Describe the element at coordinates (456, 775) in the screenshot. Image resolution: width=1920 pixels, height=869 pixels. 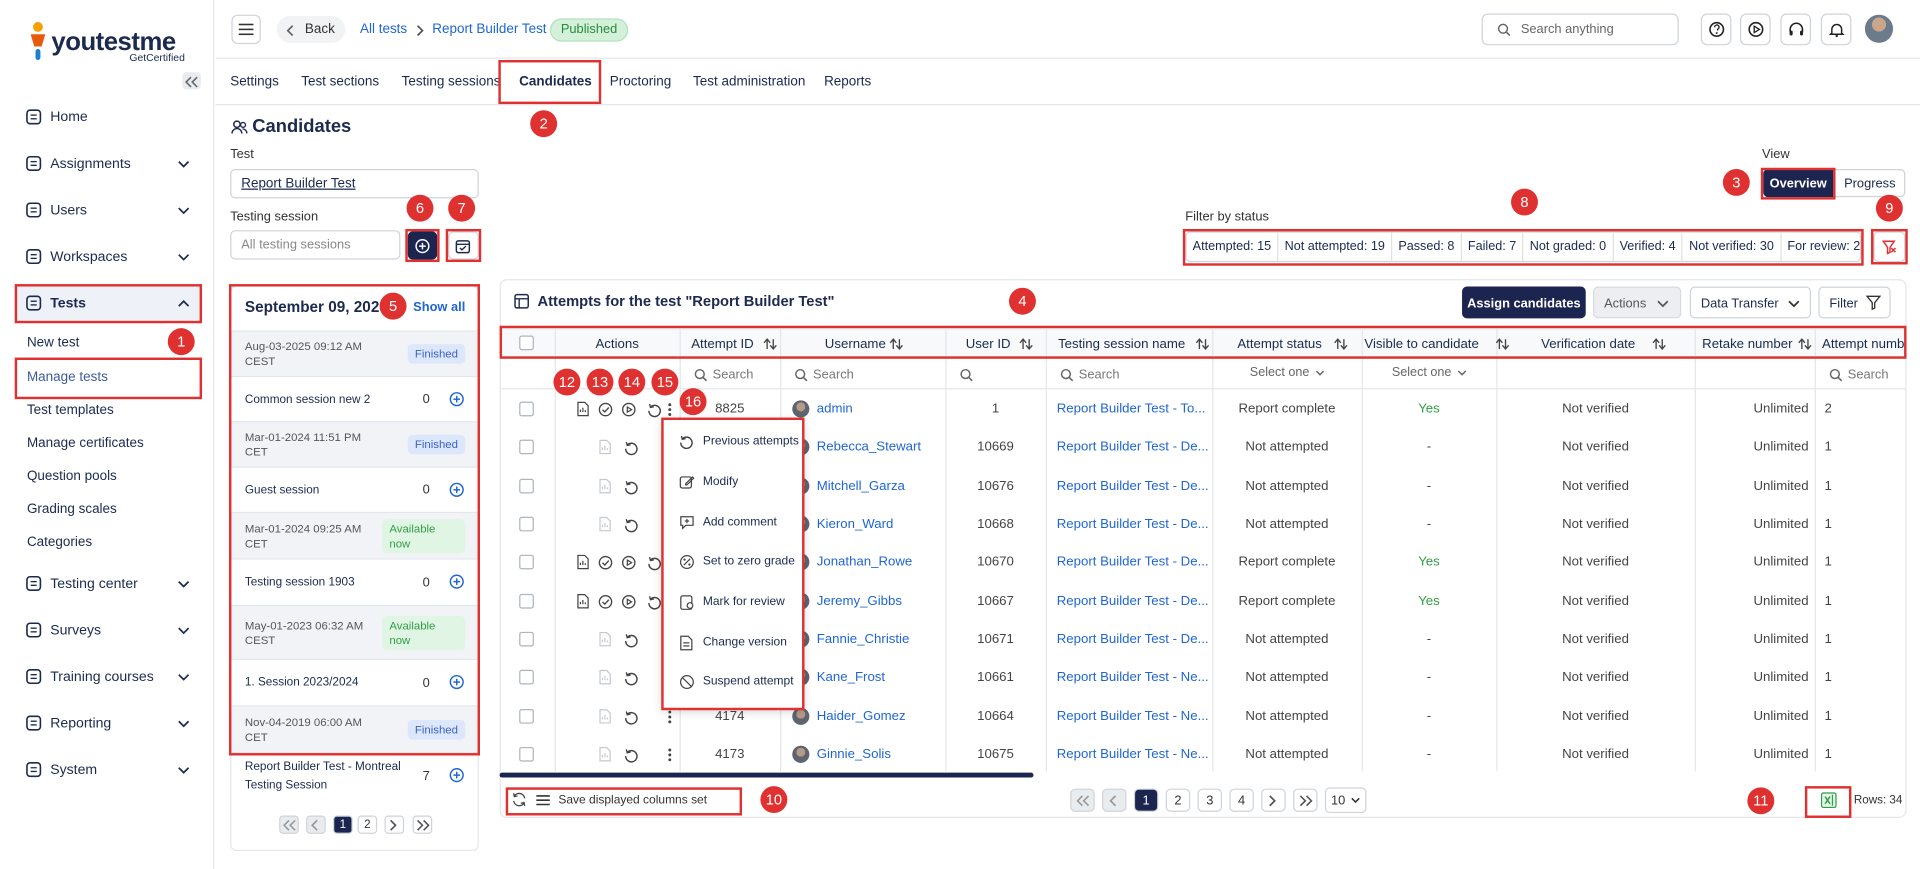
I see `session-add-icon` at that location.